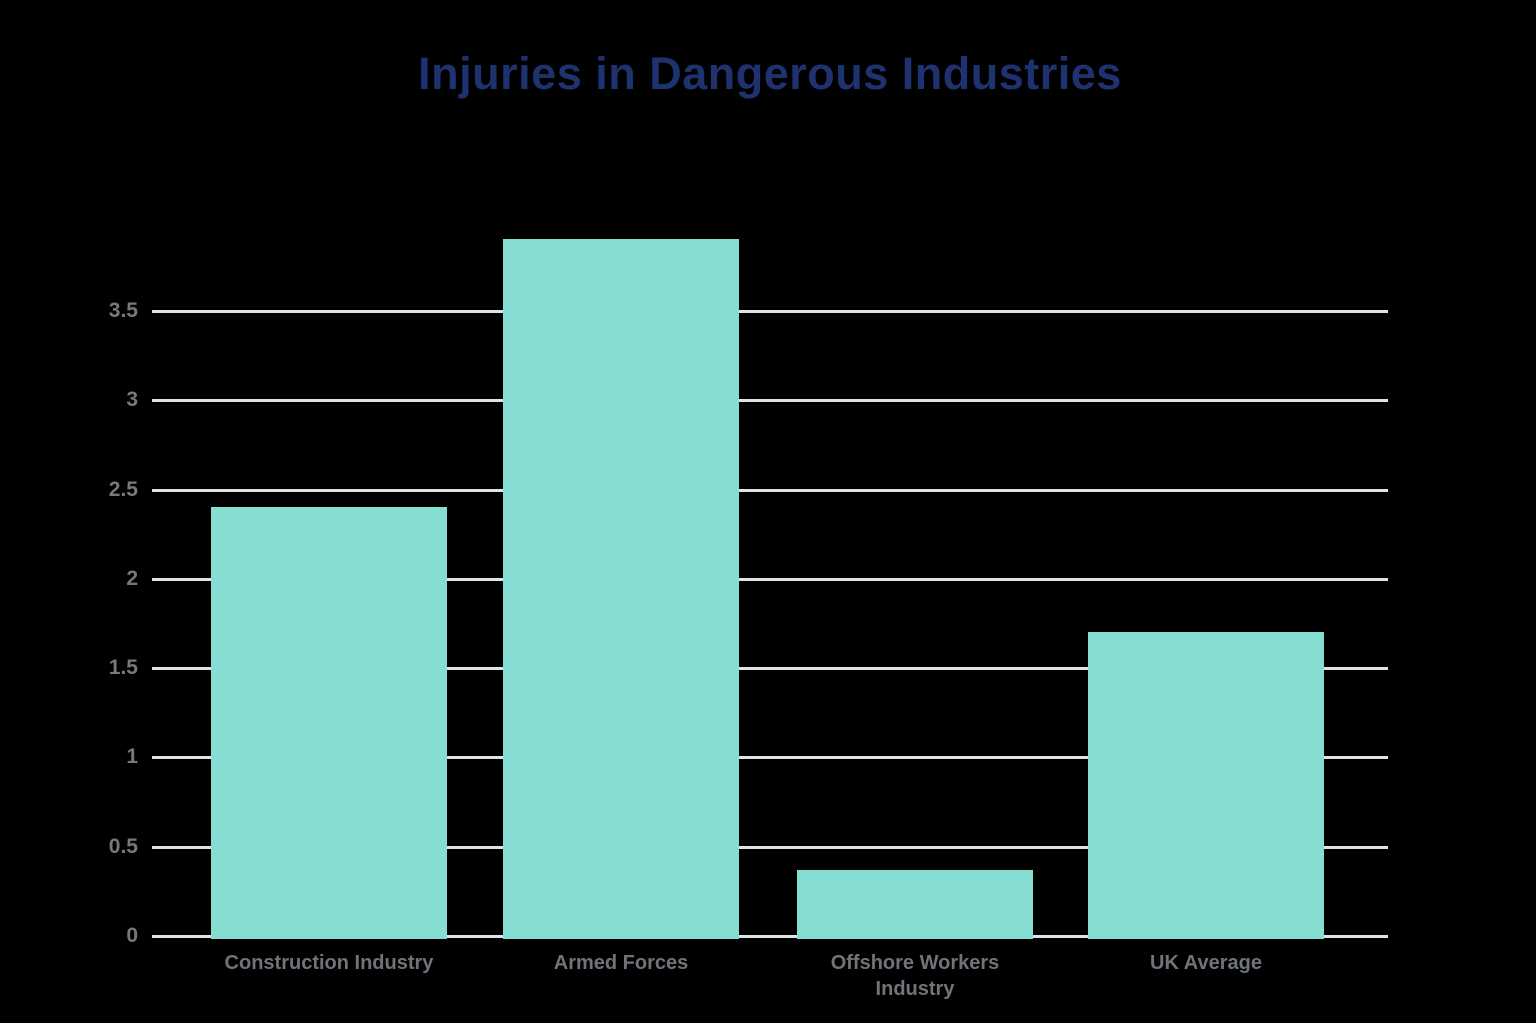  I want to click on y-tick-label: 0.5, so click(123, 846).